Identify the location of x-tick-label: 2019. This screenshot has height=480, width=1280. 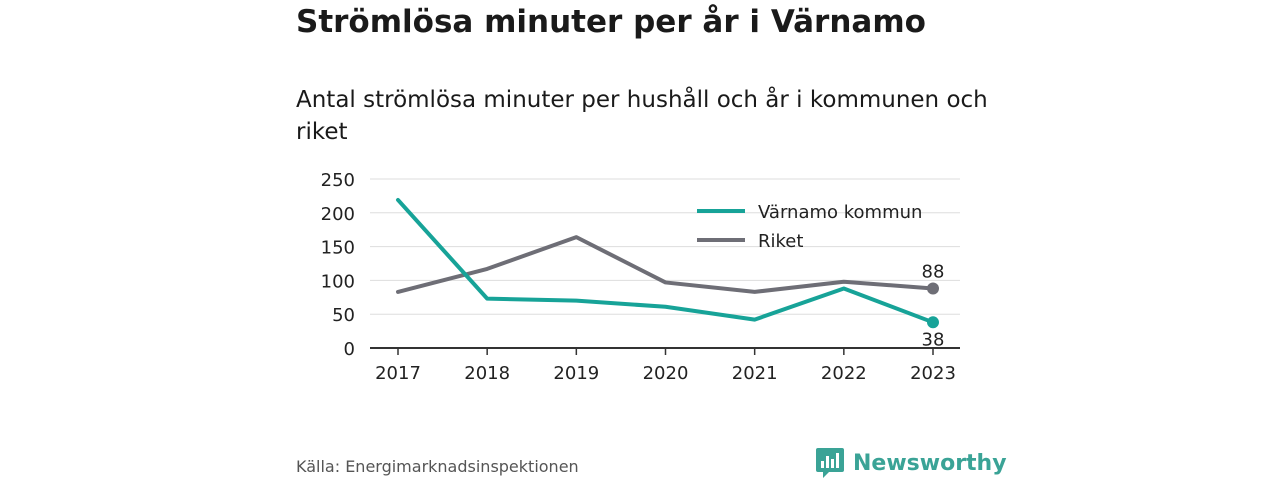
(576, 373).